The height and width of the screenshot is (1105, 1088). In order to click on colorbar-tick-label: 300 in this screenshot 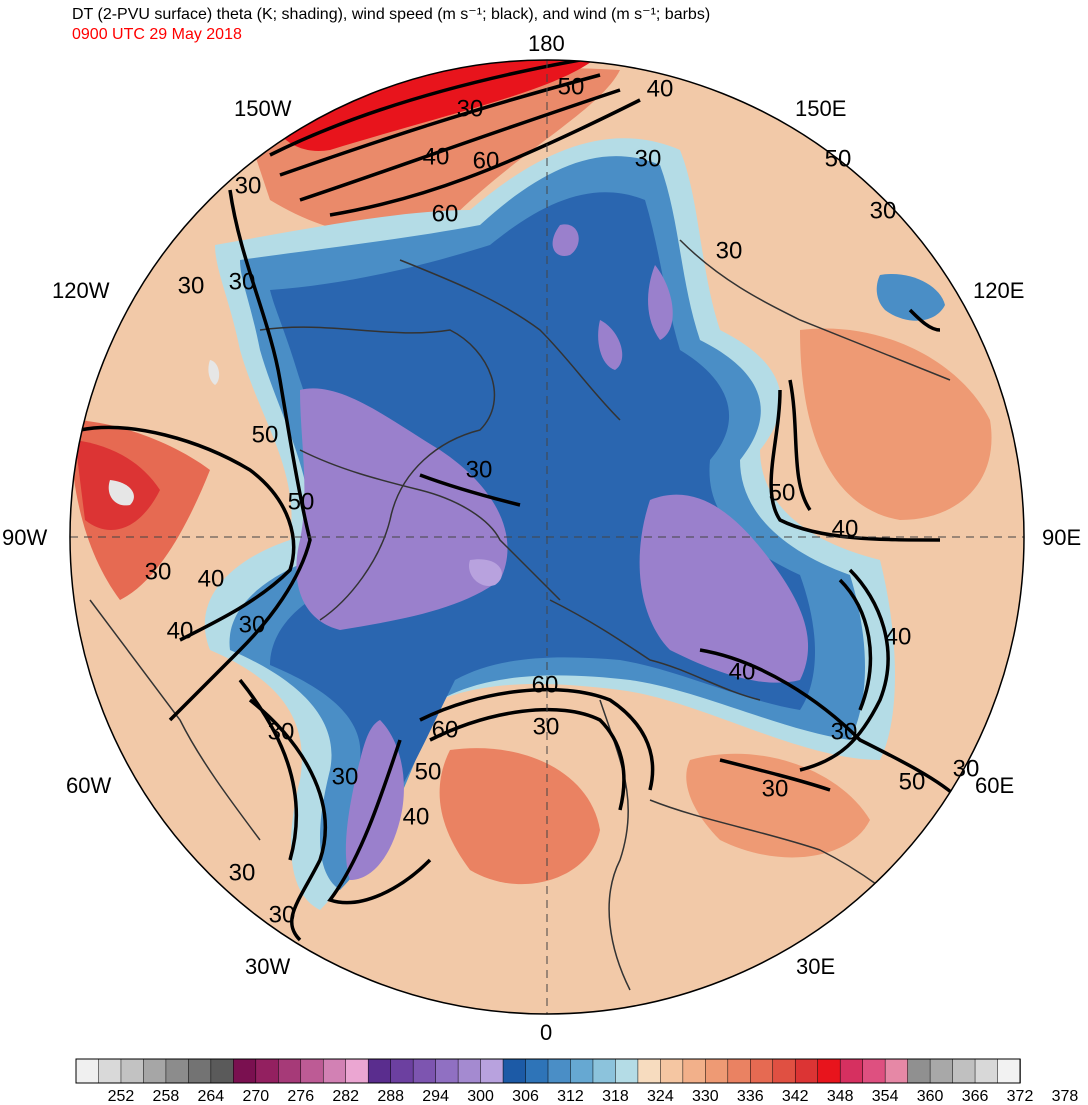, I will do `click(480, 1096)`.